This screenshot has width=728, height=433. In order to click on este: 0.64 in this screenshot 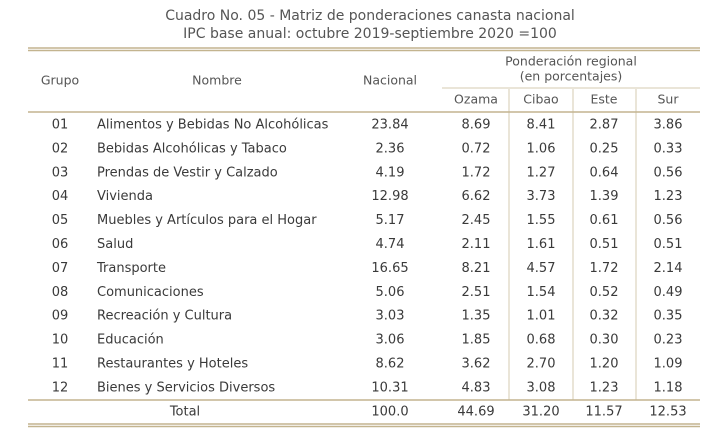, I will do `click(604, 172)`.